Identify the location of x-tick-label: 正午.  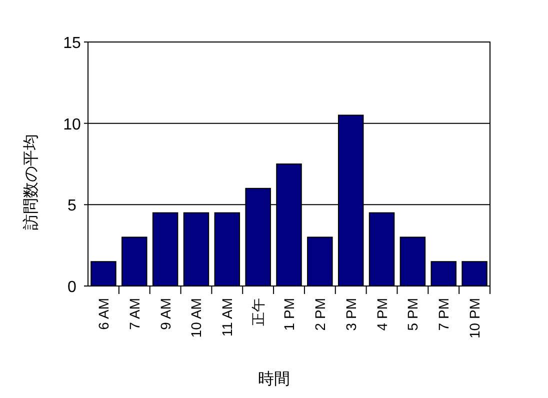
(258, 312).